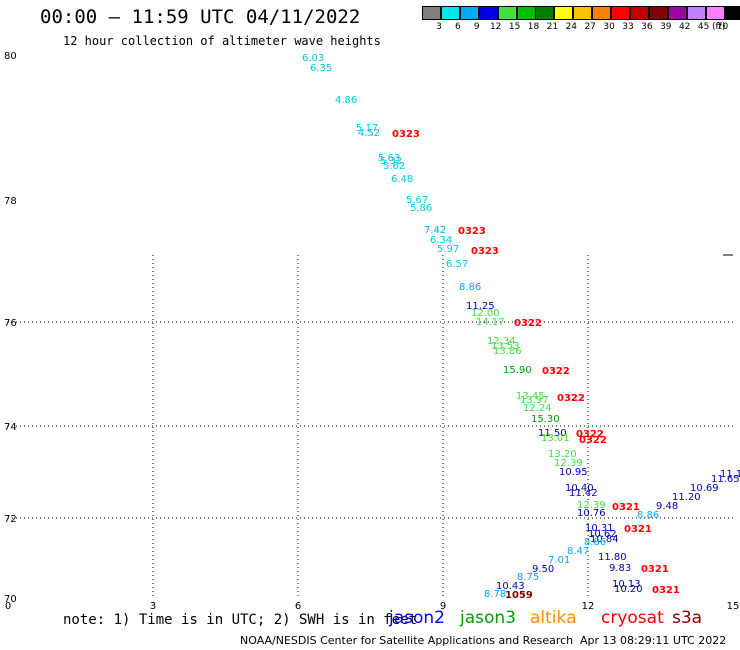 The width and height of the screenshot is (740, 650). I want to click on swh-value-label: 11.65, so click(725, 479).